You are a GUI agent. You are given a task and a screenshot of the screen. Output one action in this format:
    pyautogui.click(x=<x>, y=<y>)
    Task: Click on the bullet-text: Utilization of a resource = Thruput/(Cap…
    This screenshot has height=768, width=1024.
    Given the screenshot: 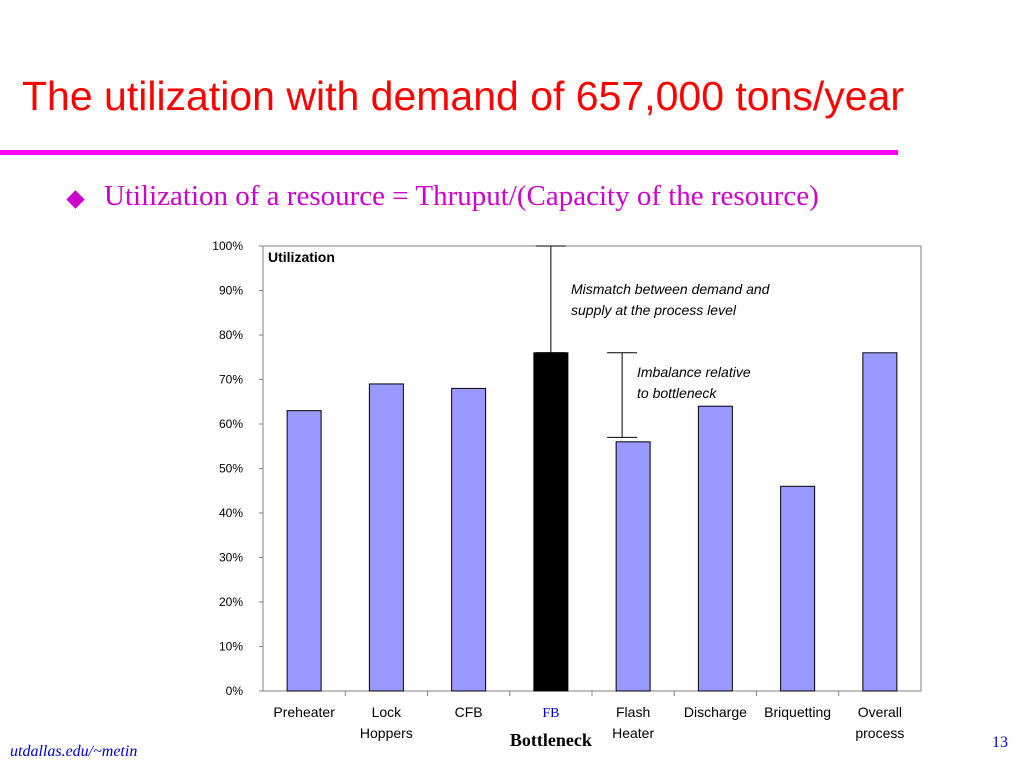 What is the action you would take?
    pyautogui.click(x=461, y=196)
    